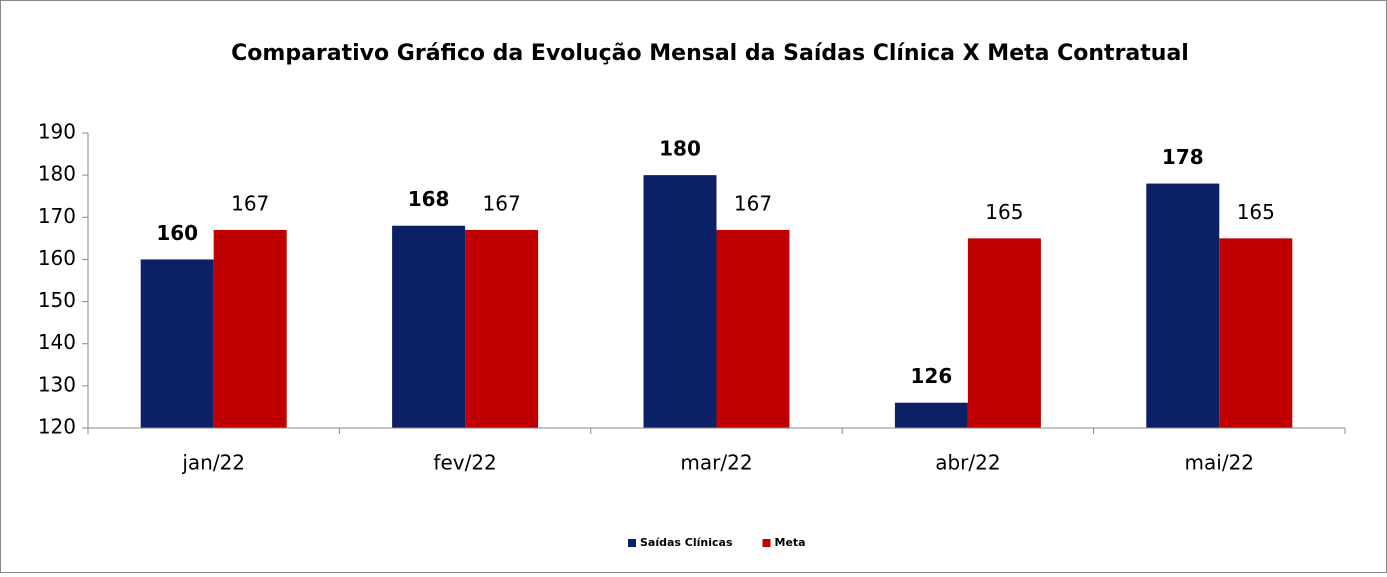 The image size is (1387, 577). I want to click on y-tick-label: 170, so click(57, 216).